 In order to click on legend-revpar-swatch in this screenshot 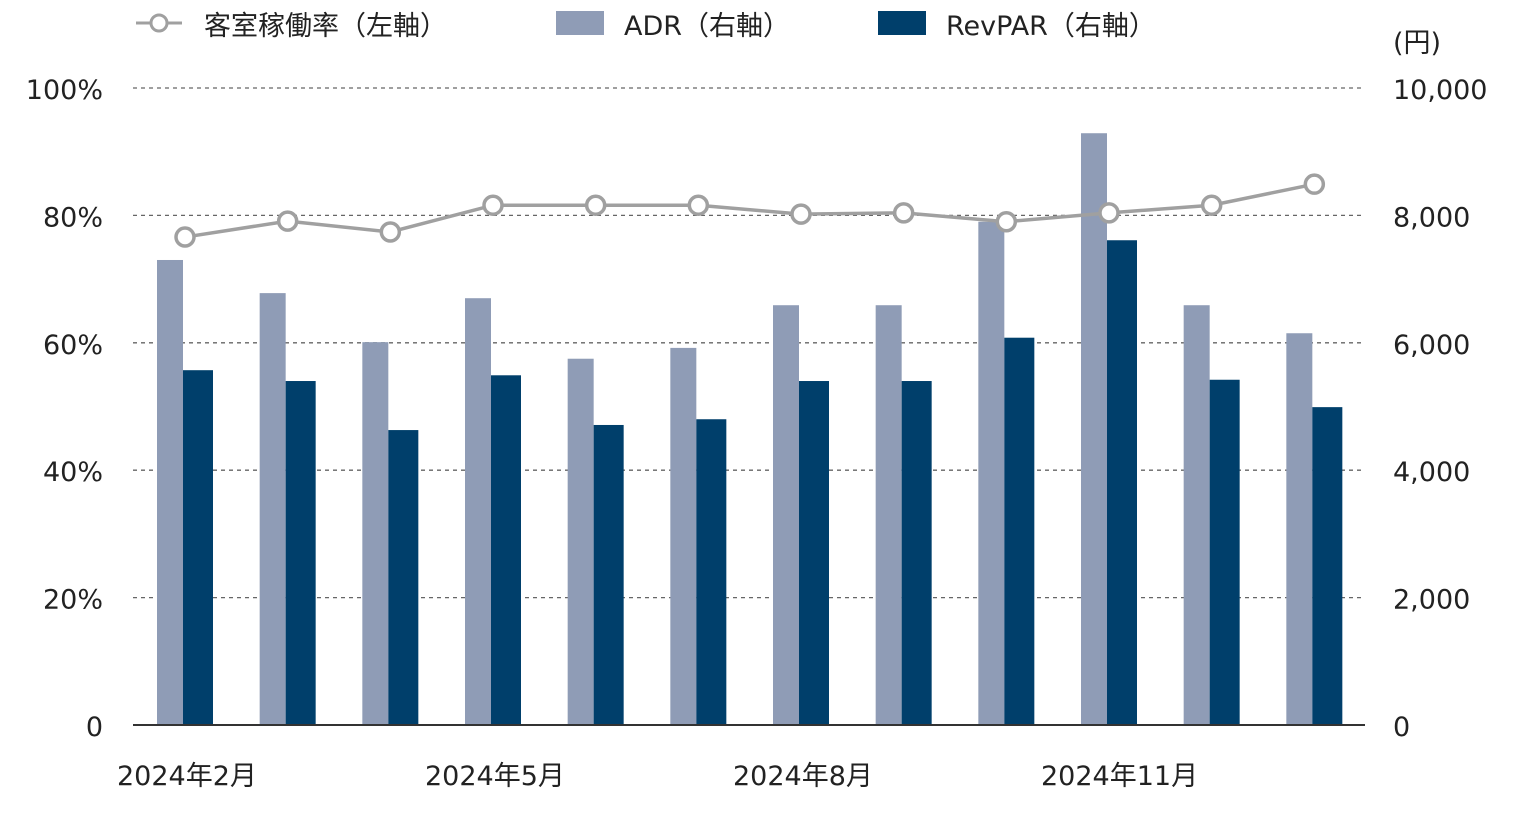, I will do `click(902, 23)`.